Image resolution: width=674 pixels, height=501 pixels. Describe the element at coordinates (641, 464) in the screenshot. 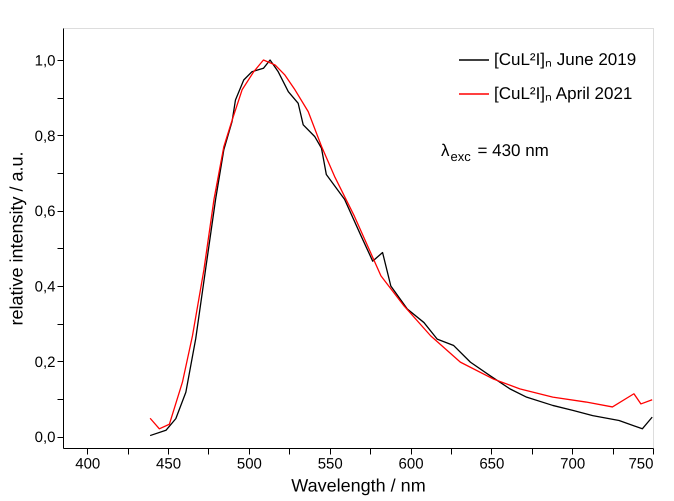

I see `x-tick-label: 750` at that location.